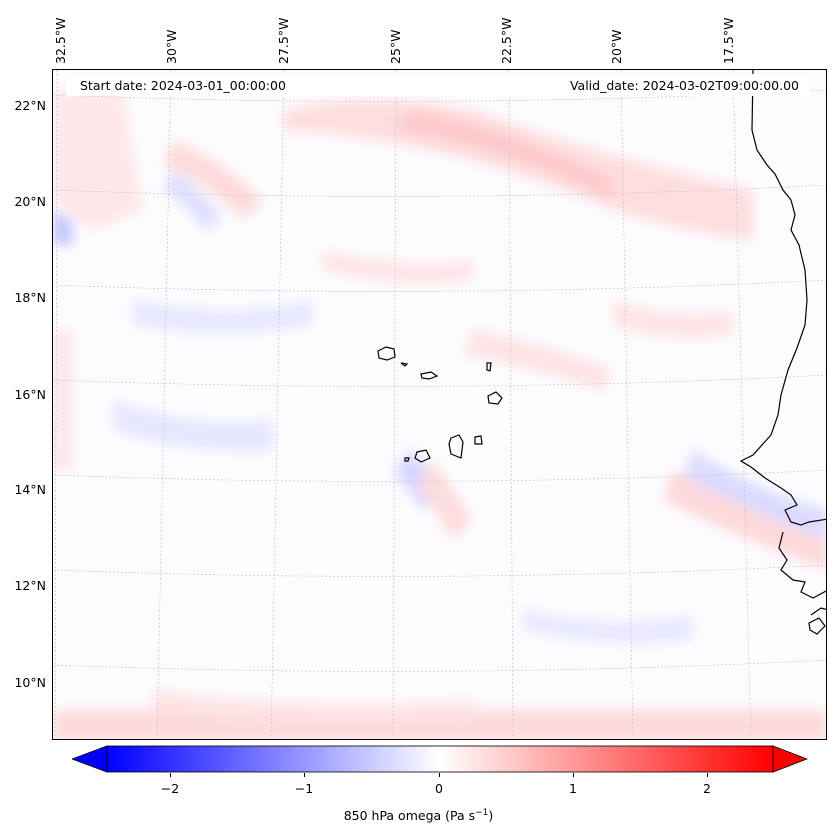  I want to click on colorbar-label-close: ), so click(491, 816).